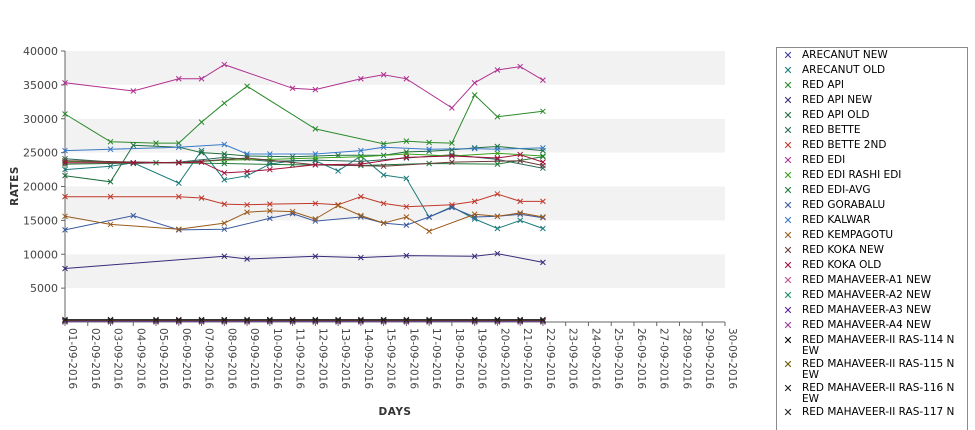 This screenshot has width=975, height=430. I want to click on y-tick-label: 5000, so click(44, 288).